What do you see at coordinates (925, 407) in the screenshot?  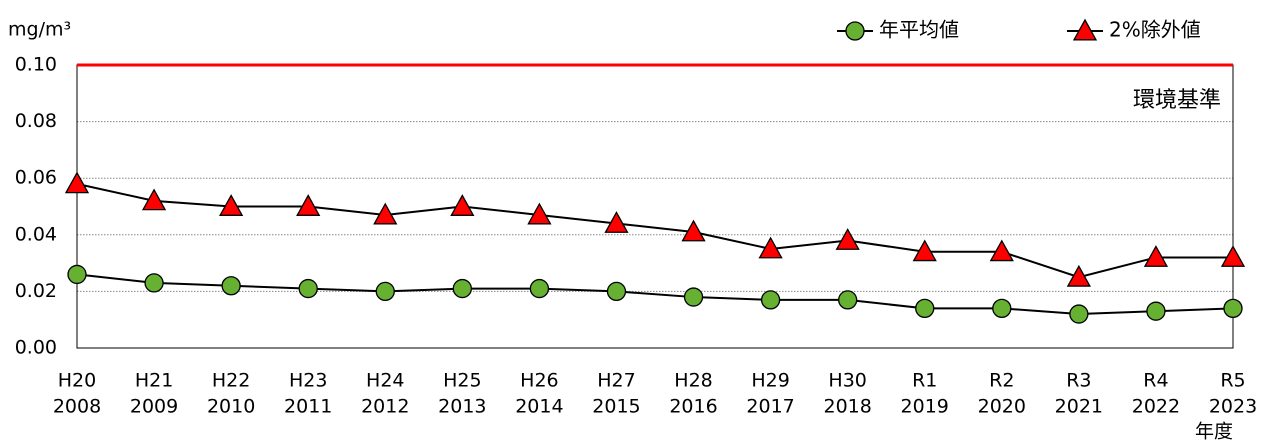 I see `x-tick-label: 2019` at bounding box center [925, 407].